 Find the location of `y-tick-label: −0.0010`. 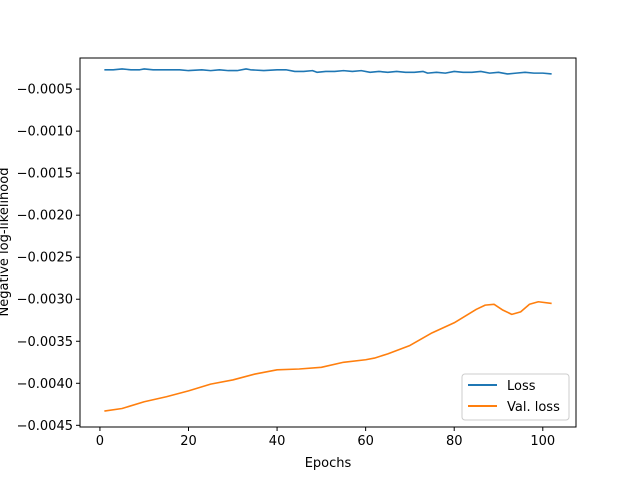

y-tick-label: −0.0010 is located at coordinates (45, 132).